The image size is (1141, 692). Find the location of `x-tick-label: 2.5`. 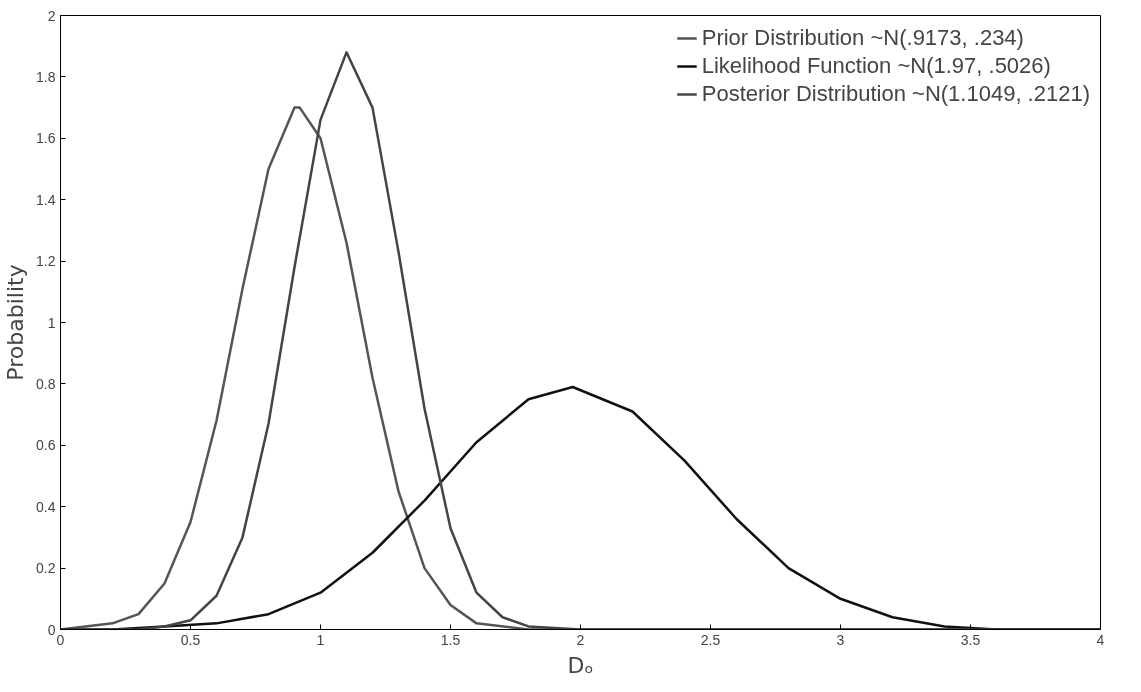

x-tick-label: 2.5 is located at coordinates (710, 639).